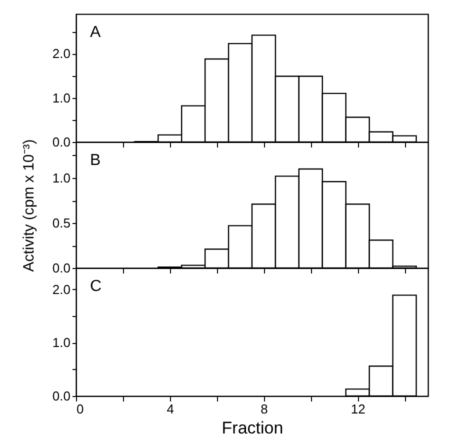 The height and width of the screenshot is (437, 454). I want to click on y-tick-label: 0.5, so click(61, 223).